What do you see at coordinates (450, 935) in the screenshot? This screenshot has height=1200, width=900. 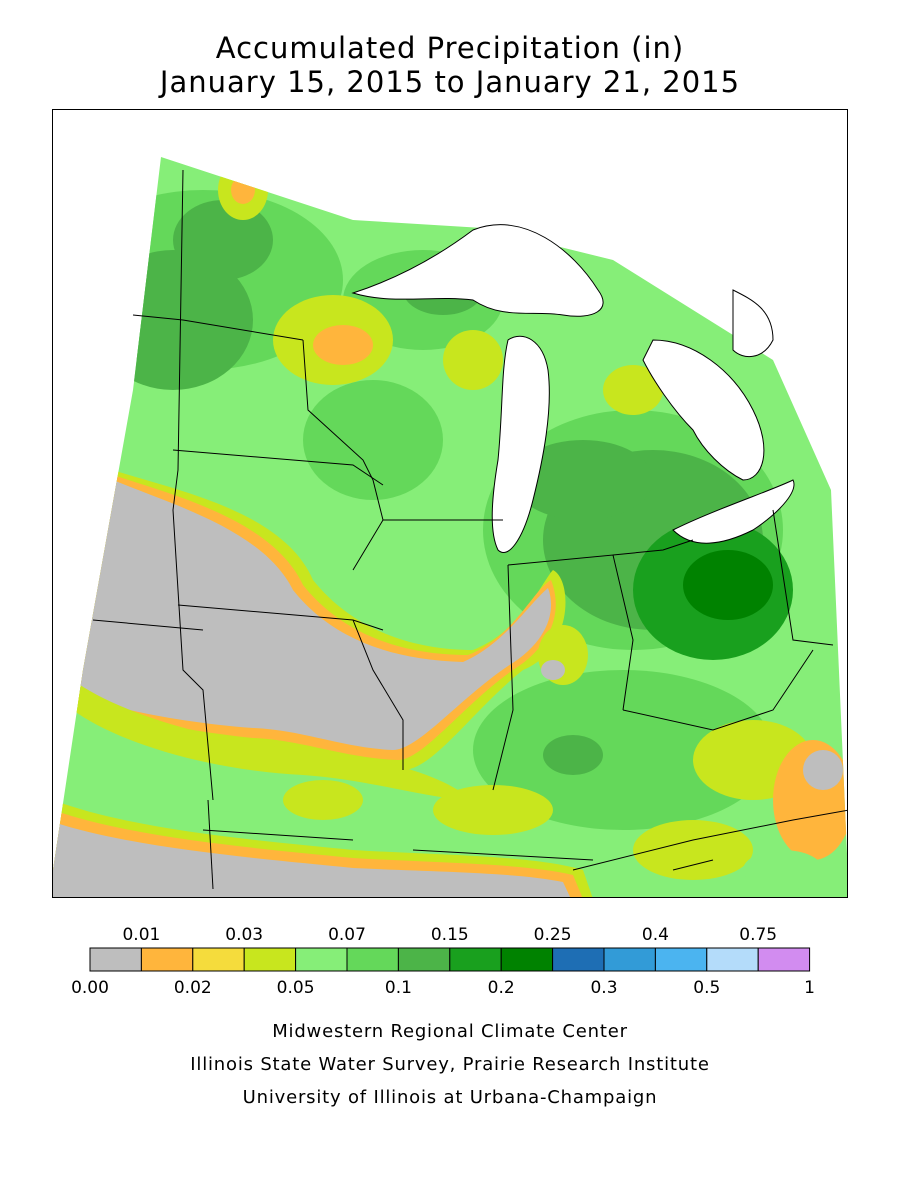 I see `legend-top-label: 0.15` at bounding box center [450, 935].